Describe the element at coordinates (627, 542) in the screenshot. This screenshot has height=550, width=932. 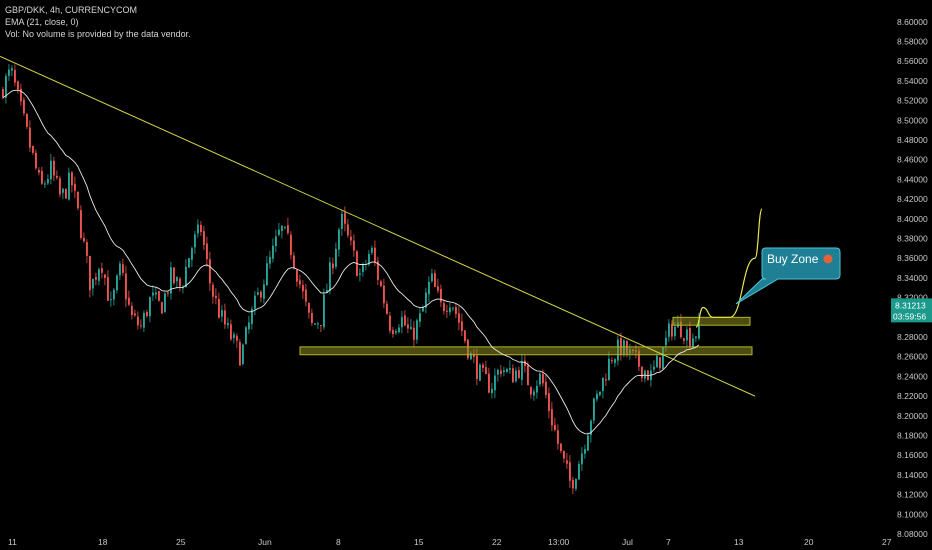
I see `time-tick-label: Jul` at that location.